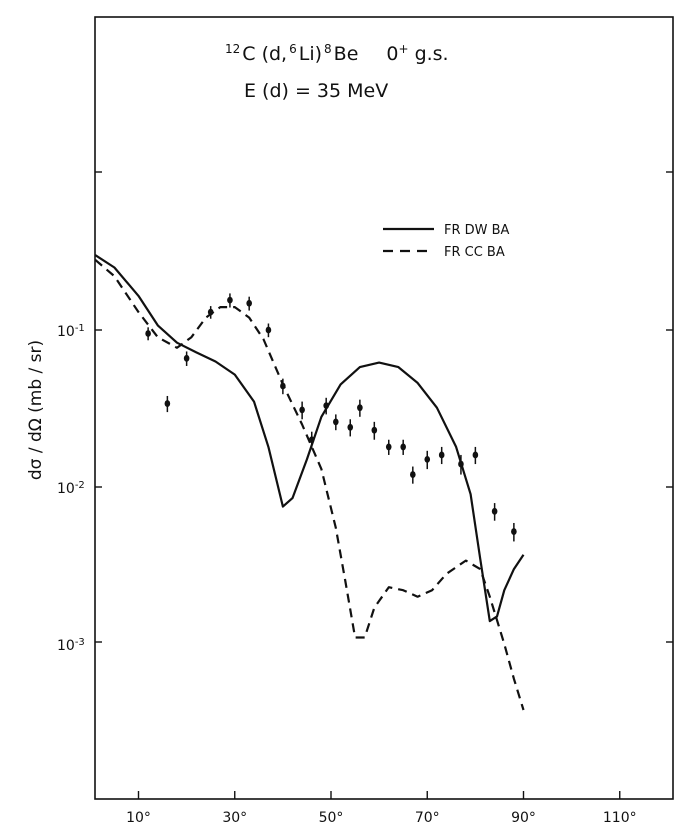 The width and height of the screenshot is (687, 827). I want to click on title-reaction: 12 C (d, 6 Li) 8 Be 0+ g.s., so click(337, 53).